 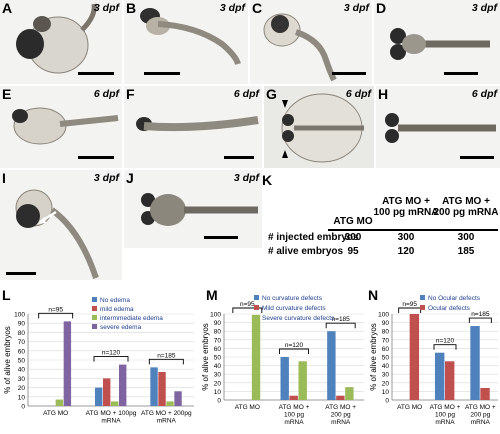 What do you see at coordinates (449, 308) in the screenshot?
I see `legend-label: Ocular defects` at bounding box center [449, 308].